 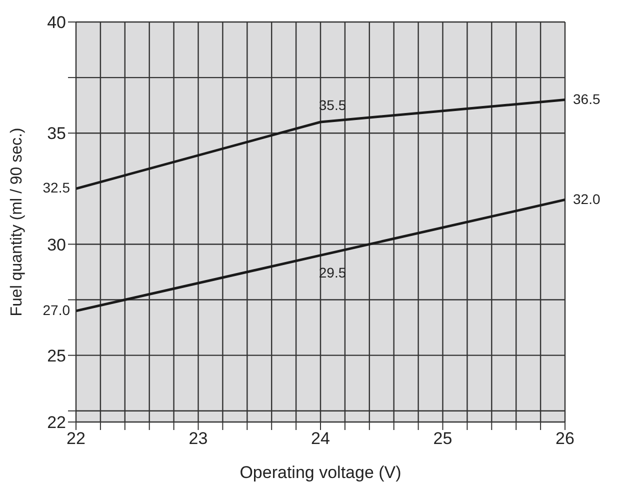 I want to click on y-tick-label: 30, so click(x=56, y=244).